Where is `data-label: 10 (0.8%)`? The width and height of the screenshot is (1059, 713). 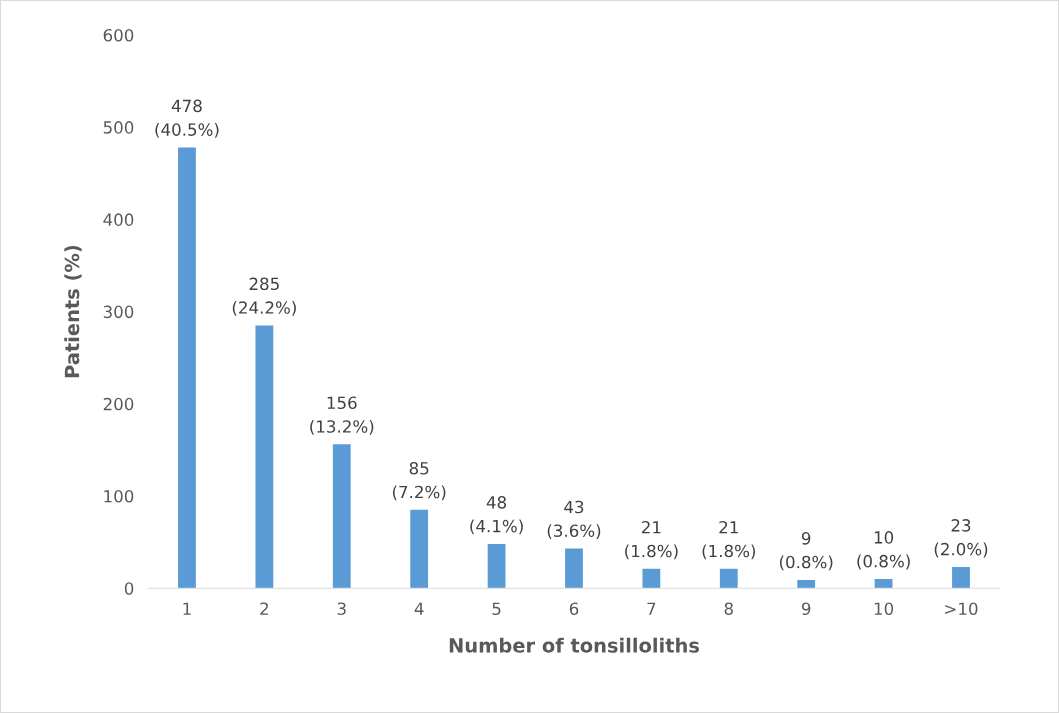
data-label: 10 (0.8%) is located at coordinates (883, 550).